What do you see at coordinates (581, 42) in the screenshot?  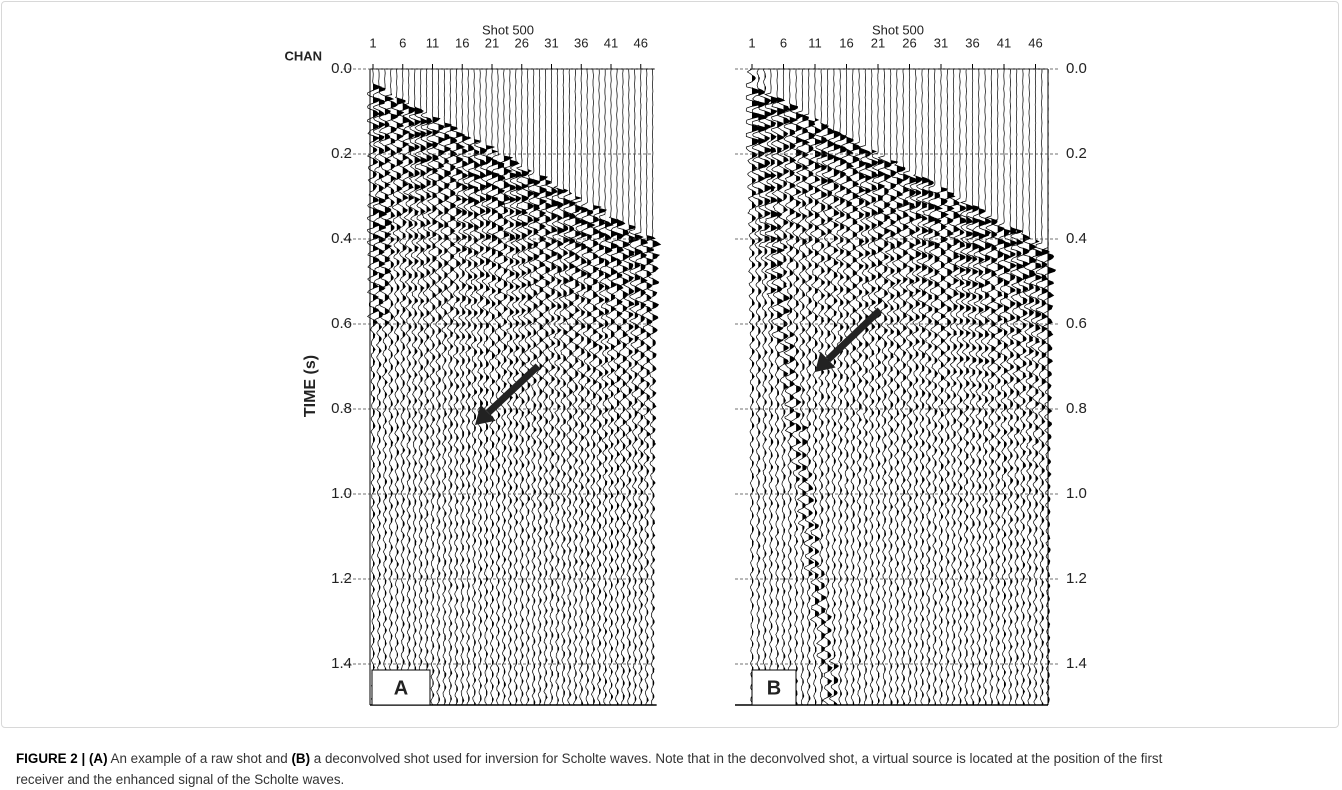 I see `channel-tick-label: 36` at bounding box center [581, 42].